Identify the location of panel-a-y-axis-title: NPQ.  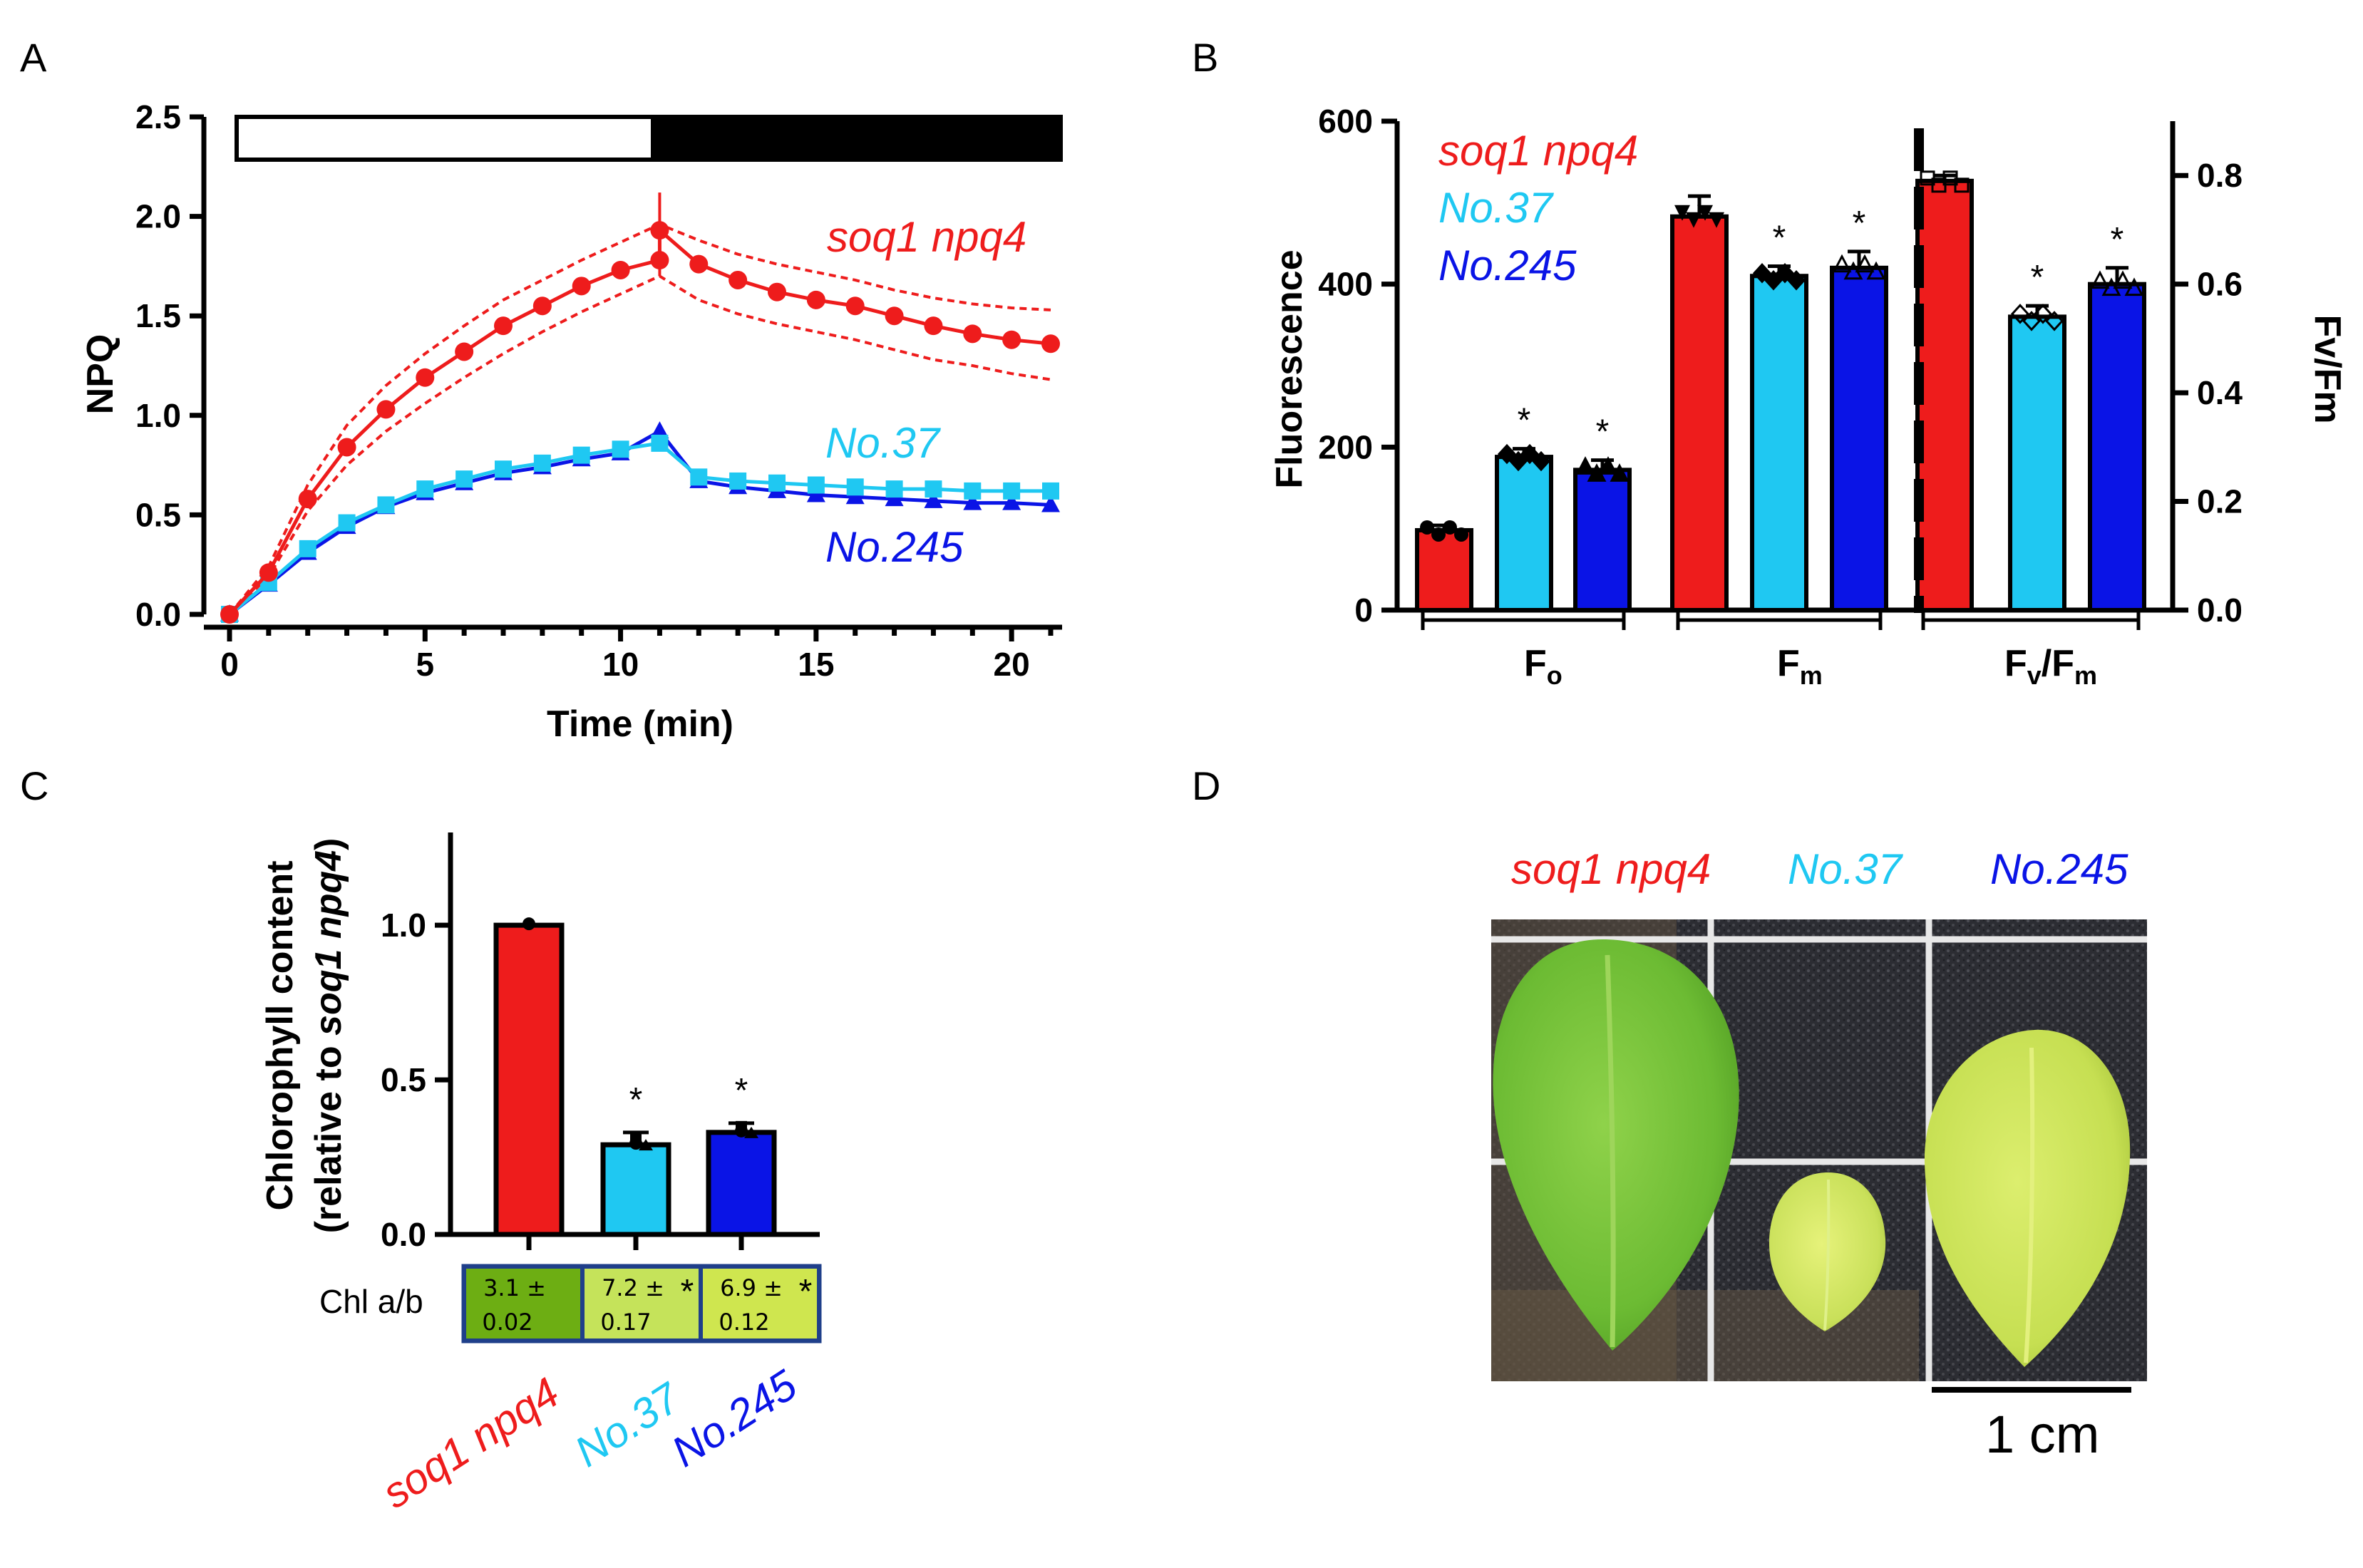
(100, 374).